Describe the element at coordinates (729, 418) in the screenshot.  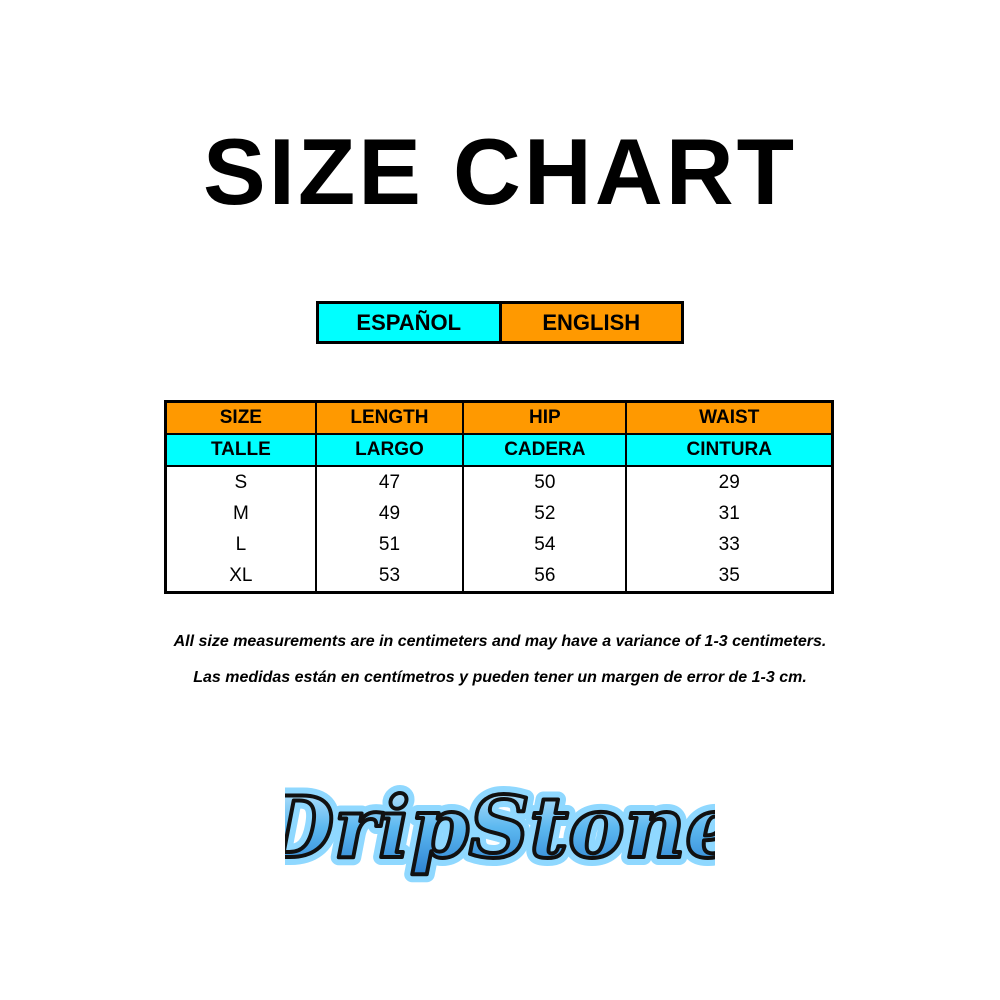
I see `header-cell: WAIST` at that location.